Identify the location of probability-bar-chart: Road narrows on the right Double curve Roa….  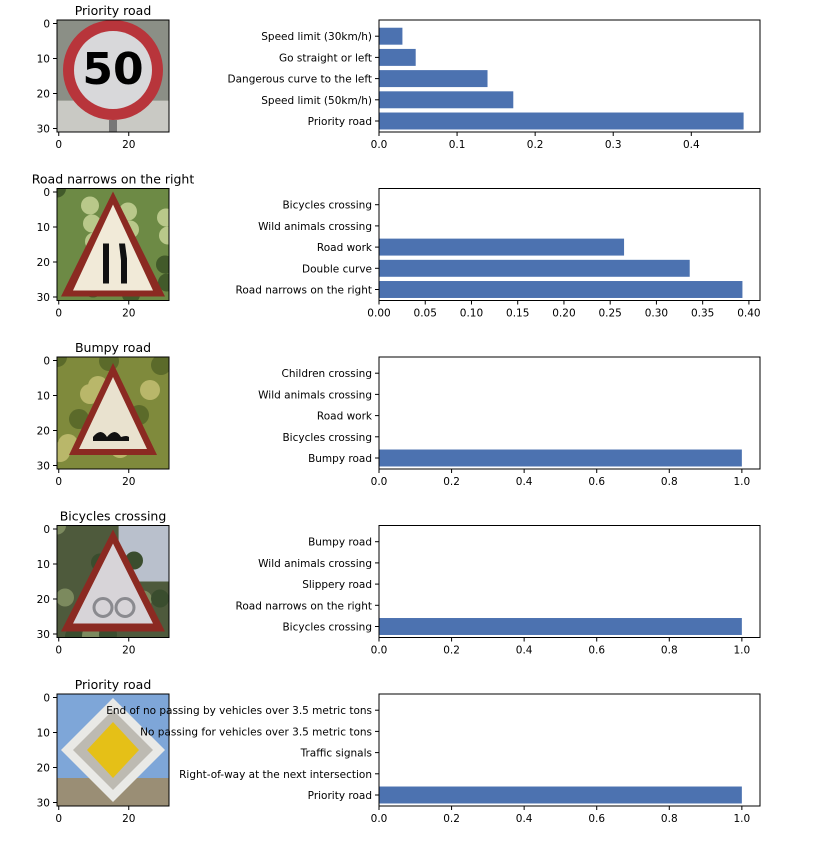
(498, 254).